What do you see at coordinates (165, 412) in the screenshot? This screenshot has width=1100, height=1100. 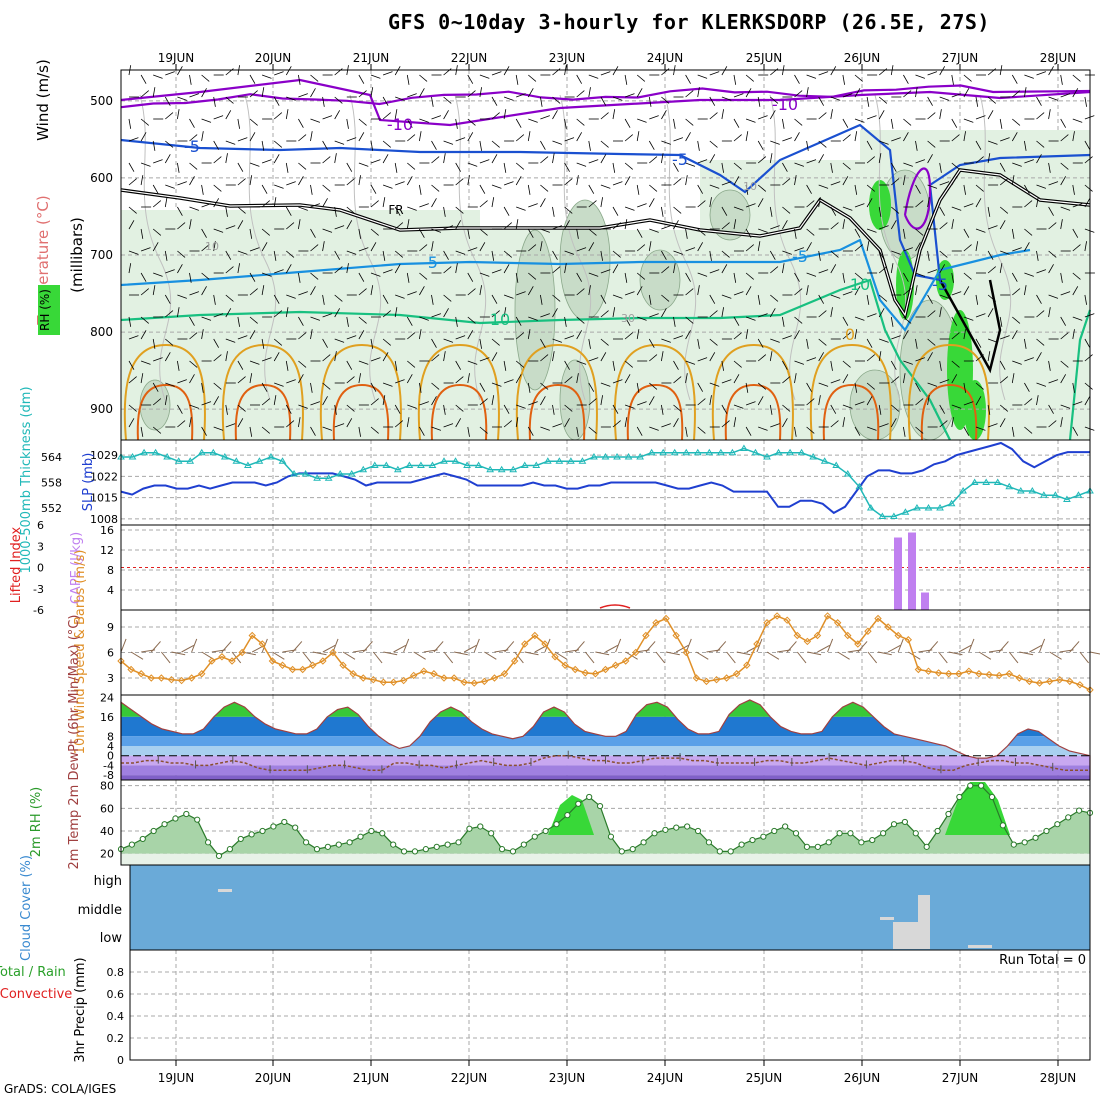 I see `temp-contour-hot-lobe` at bounding box center [165, 412].